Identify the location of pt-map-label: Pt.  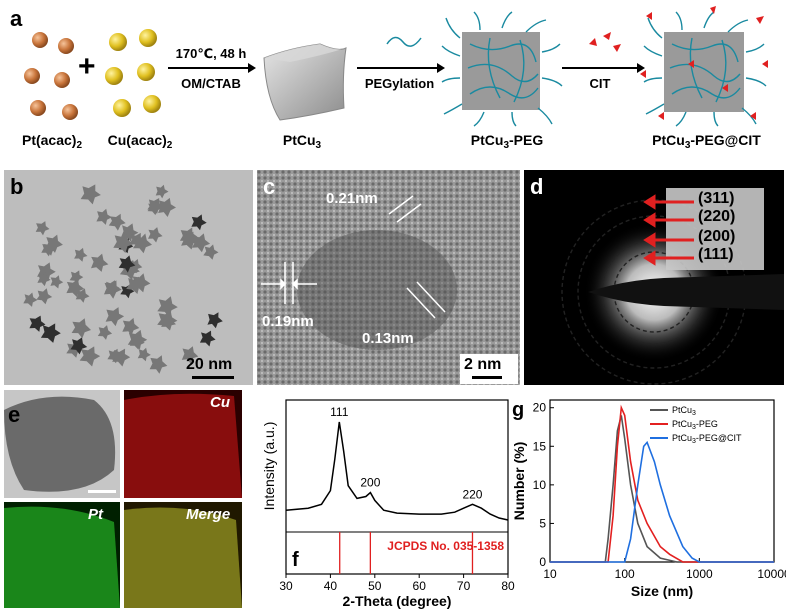
(95, 514).